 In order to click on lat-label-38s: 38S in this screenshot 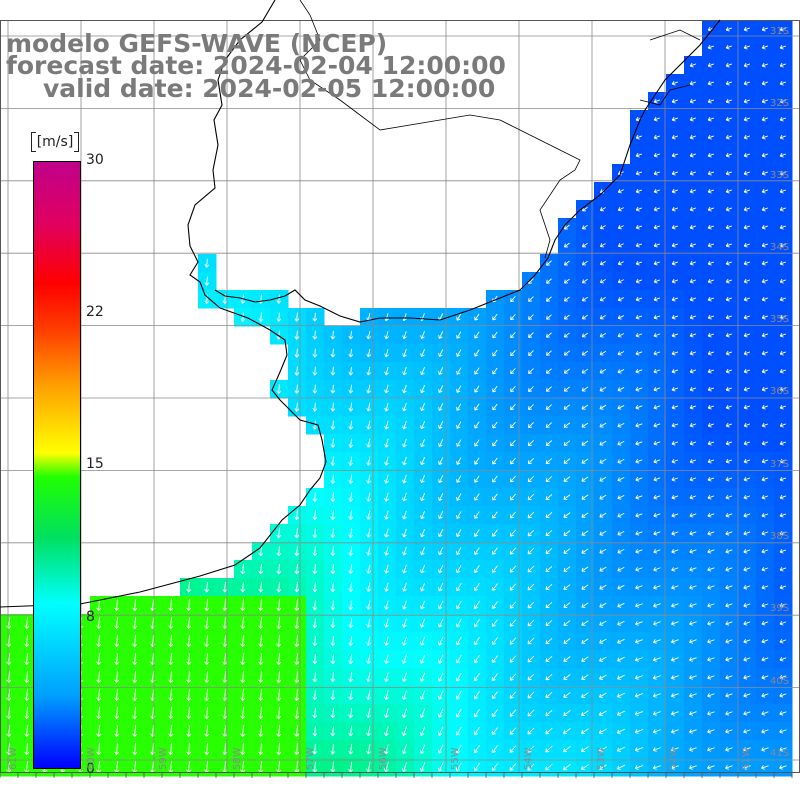, I will do `click(780, 536)`.